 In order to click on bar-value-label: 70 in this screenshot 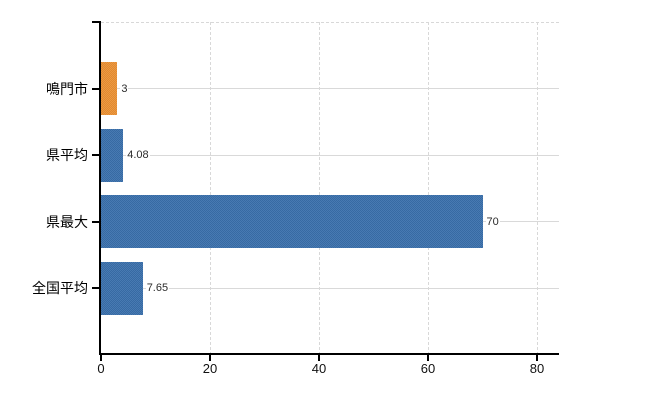, I will do `click(492, 221)`.